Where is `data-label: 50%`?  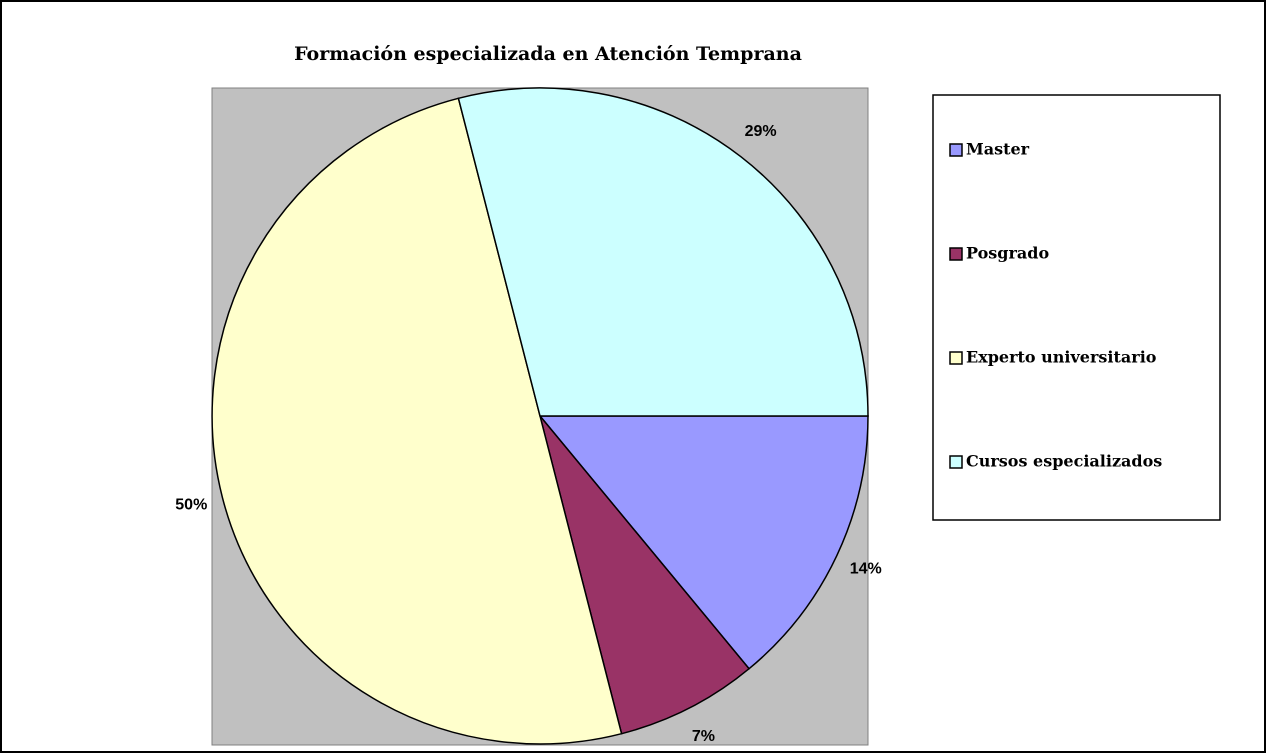
data-label: 50% is located at coordinates (191, 505).